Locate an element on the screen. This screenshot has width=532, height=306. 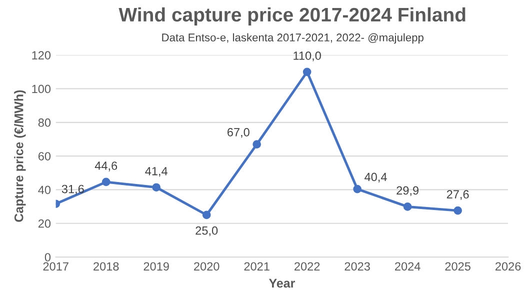
data-label: 67,0 is located at coordinates (239, 133).